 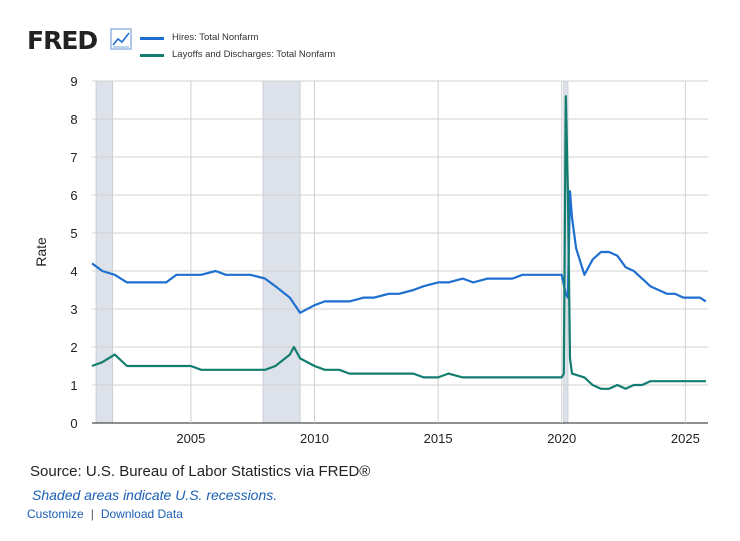 What do you see at coordinates (73, 423) in the screenshot?
I see `y-tick-label: 0` at bounding box center [73, 423].